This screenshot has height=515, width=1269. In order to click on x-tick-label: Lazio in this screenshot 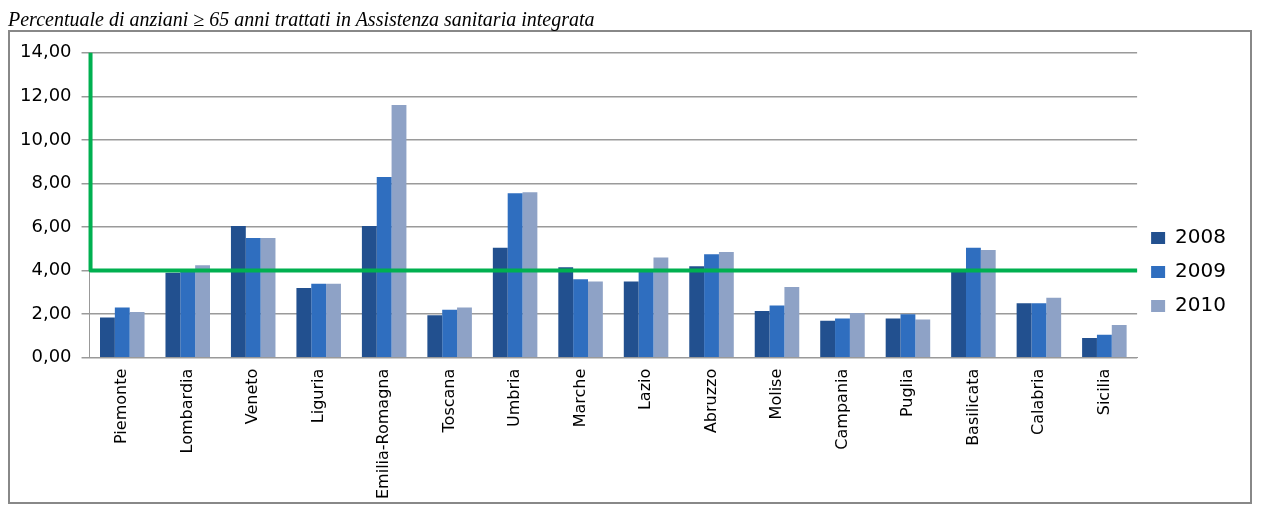, I will do `click(645, 389)`.